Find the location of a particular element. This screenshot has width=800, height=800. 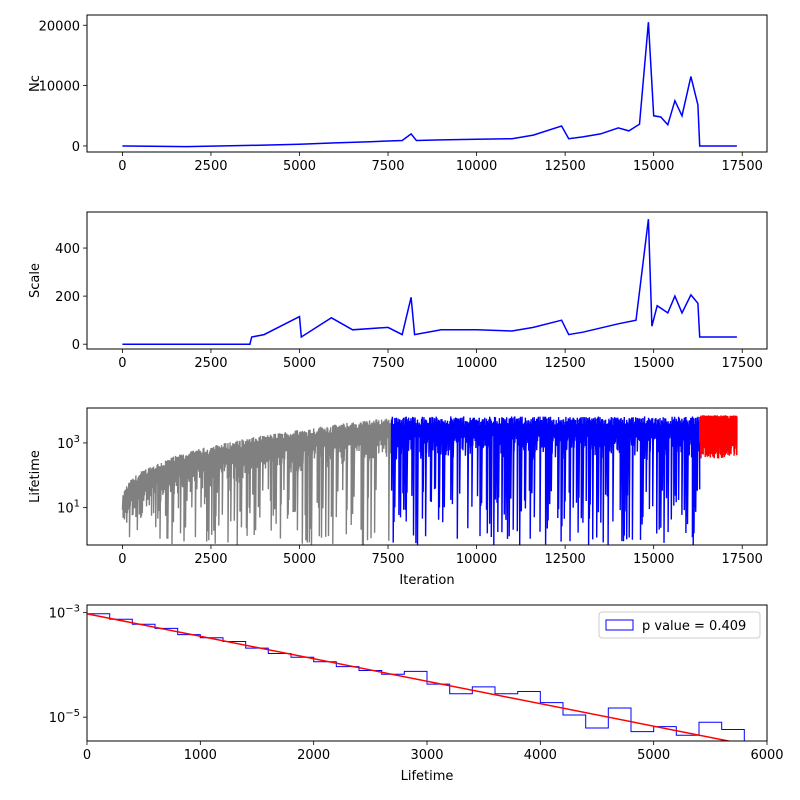

legend-swatch is located at coordinates (619, 625).